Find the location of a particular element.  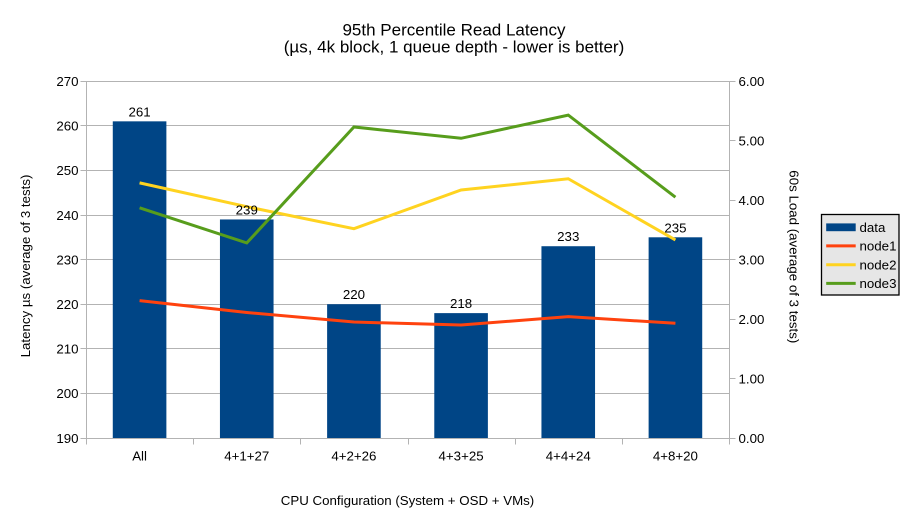

svg-text: 270 is located at coordinates (67, 81).